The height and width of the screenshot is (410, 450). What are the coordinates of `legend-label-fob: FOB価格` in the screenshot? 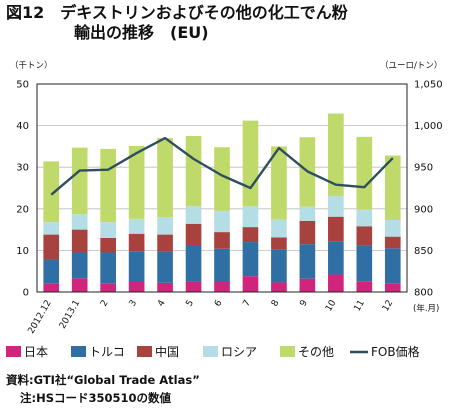 It's located at (395, 351).